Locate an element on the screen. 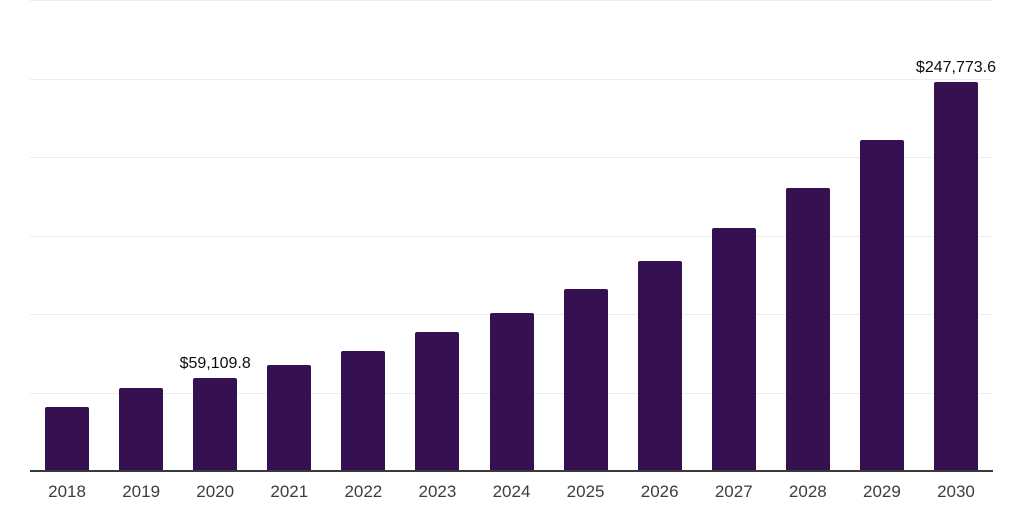  bar-2021: 67400 is located at coordinates (289, 418).